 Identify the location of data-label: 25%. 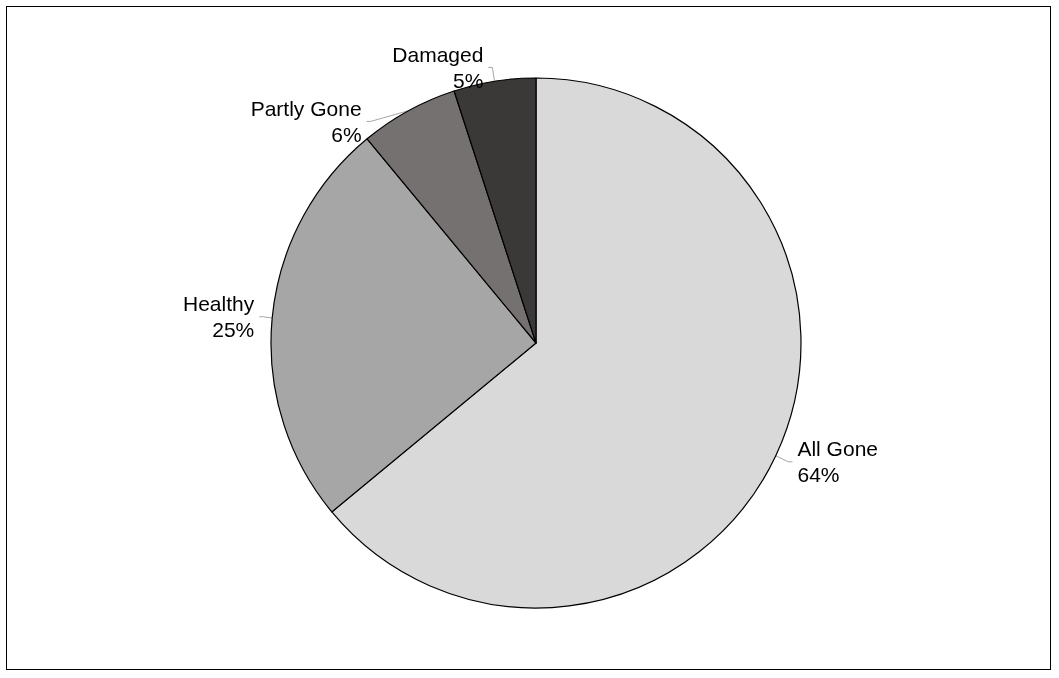
(233, 330).